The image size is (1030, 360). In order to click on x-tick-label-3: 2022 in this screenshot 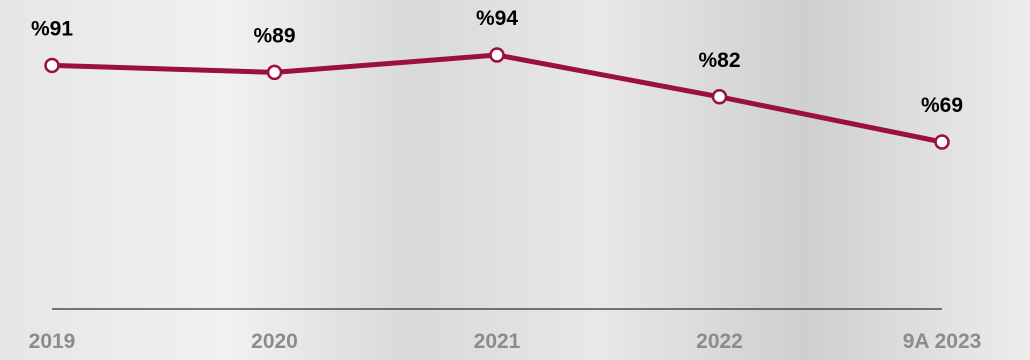, I will do `click(719, 341)`.